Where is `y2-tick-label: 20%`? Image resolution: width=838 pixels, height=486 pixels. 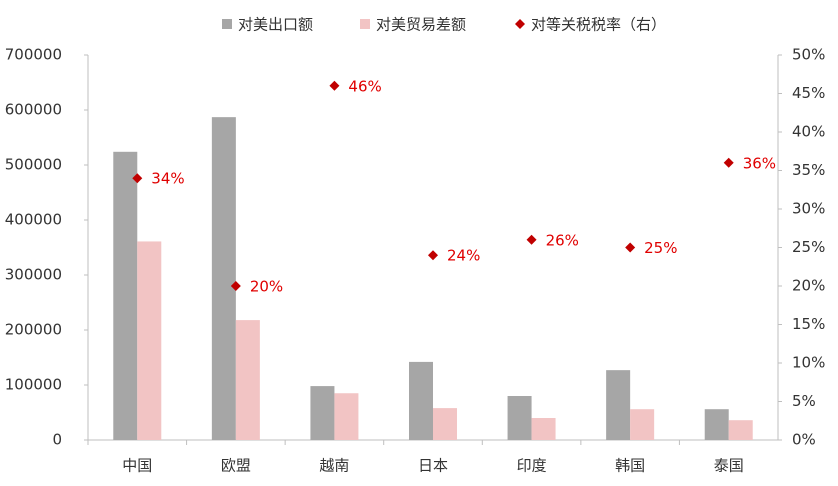
y2-tick-label: 20% is located at coordinates (808, 286).